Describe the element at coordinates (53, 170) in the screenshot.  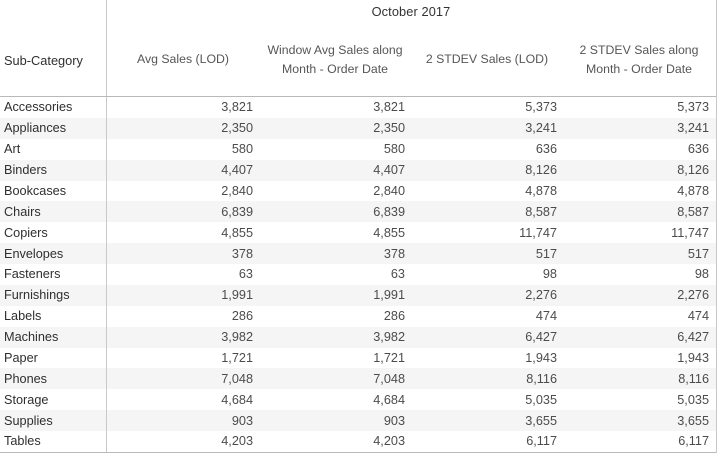
I see `row-label: Binders` at that location.